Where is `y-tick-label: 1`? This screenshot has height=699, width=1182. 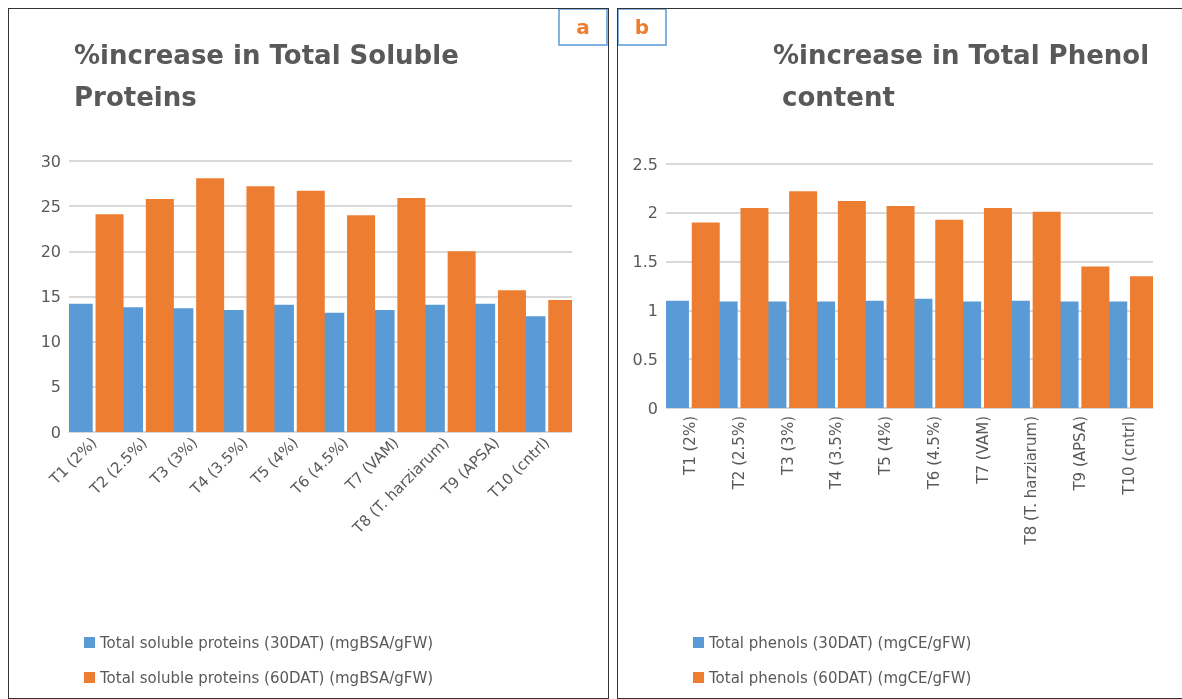
y-tick-label: 1 is located at coordinates (652, 310).